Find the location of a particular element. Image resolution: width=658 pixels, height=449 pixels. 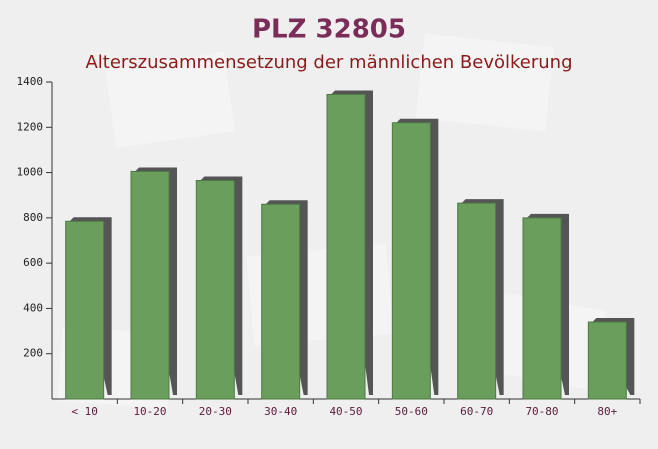

x-tick-label: 60-70 is located at coordinates (476, 411).